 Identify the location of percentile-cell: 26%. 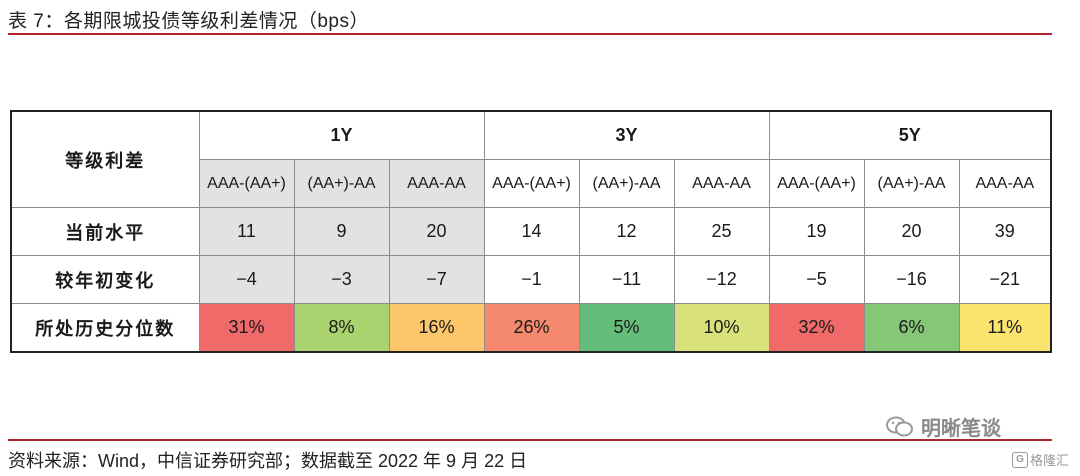
(531, 328).